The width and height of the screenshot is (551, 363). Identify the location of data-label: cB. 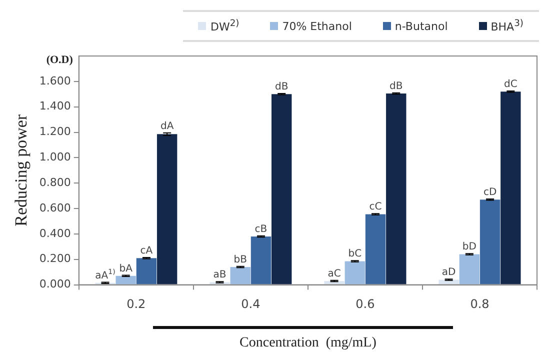
(261, 229).